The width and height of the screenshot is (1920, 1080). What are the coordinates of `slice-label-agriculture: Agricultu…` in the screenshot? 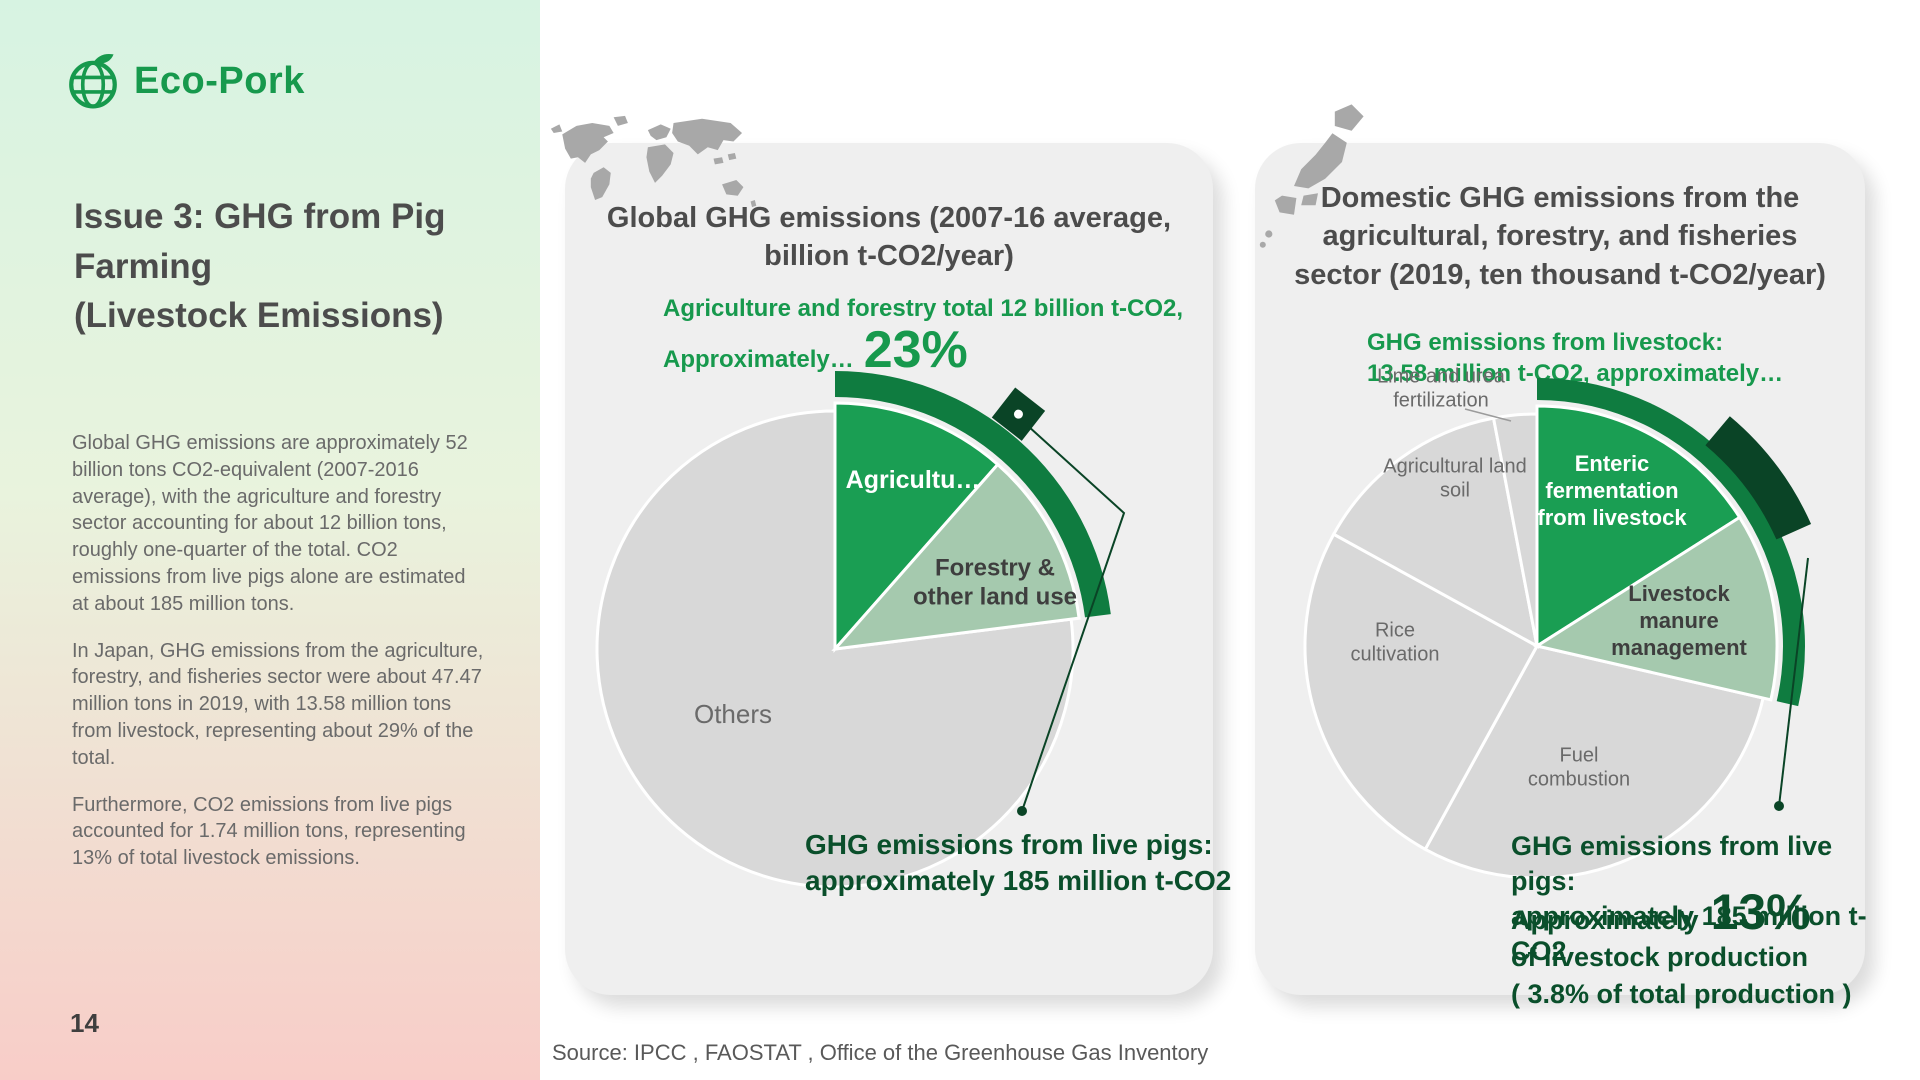 It's located at (913, 479).